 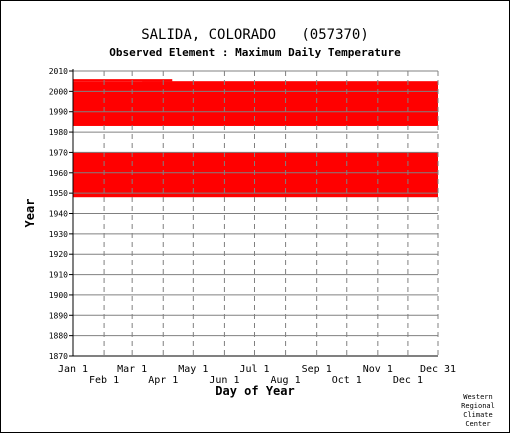 What do you see at coordinates (58, 193) in the screenshot?
I see `y-tick-label: 1950` at bounding box center [58, 193].